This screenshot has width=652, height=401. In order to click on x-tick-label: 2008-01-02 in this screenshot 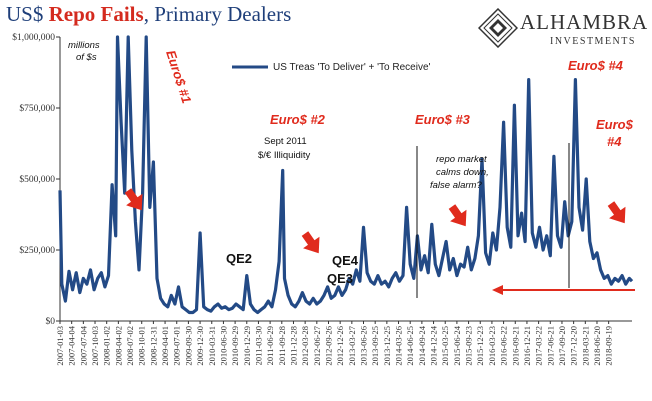, I will do `click(107, 346)`.